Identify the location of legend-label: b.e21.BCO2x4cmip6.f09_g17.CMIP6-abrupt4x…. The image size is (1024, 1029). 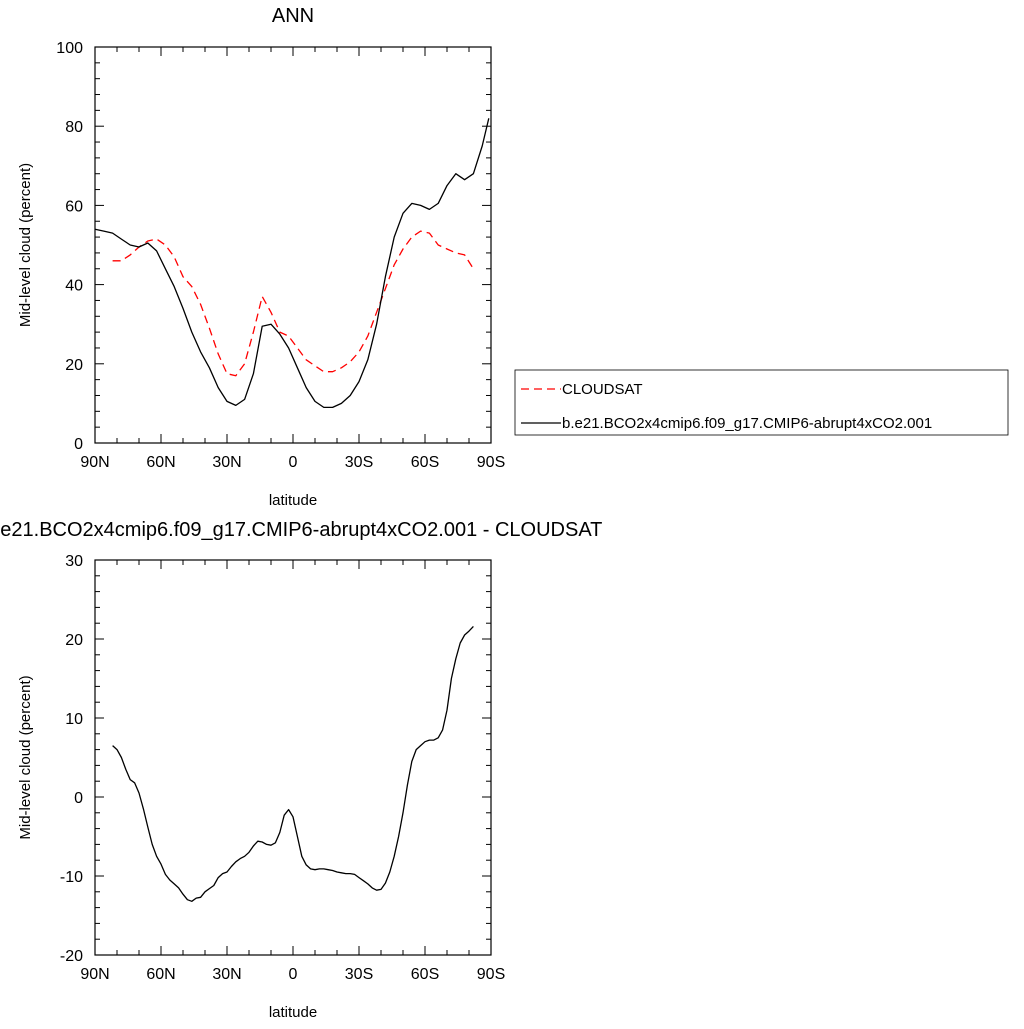
(747, 423).